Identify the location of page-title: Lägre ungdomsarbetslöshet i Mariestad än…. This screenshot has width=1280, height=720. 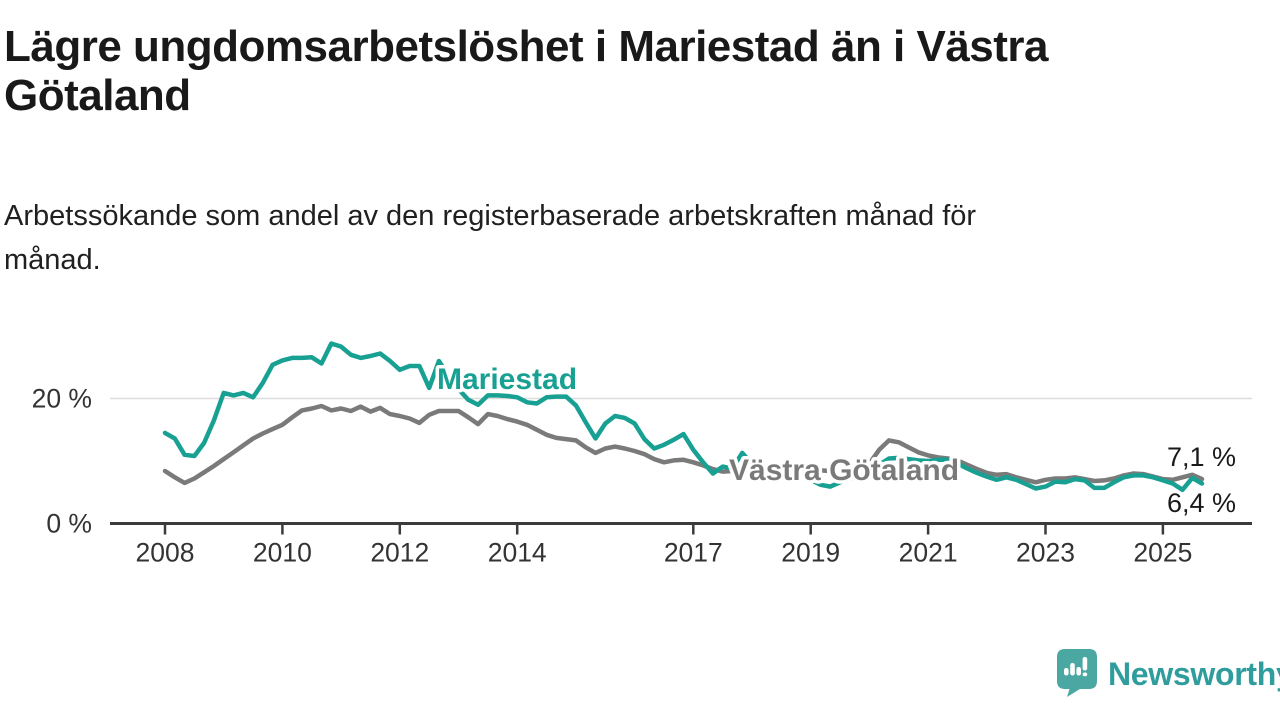
(599, 71).